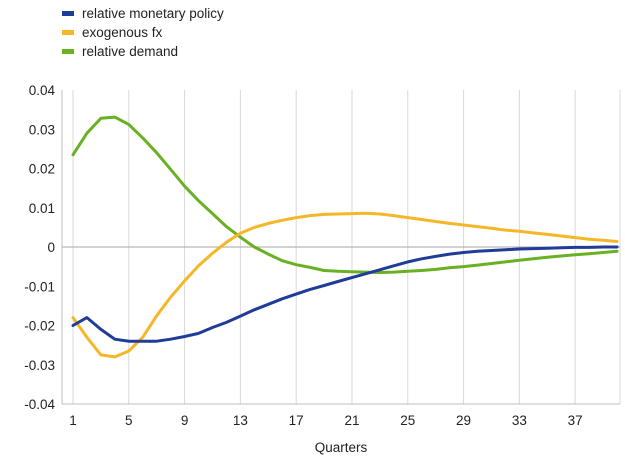 The image size is (625, 459). I want to click on y-tick-label: 0.02, so click(42, 169).